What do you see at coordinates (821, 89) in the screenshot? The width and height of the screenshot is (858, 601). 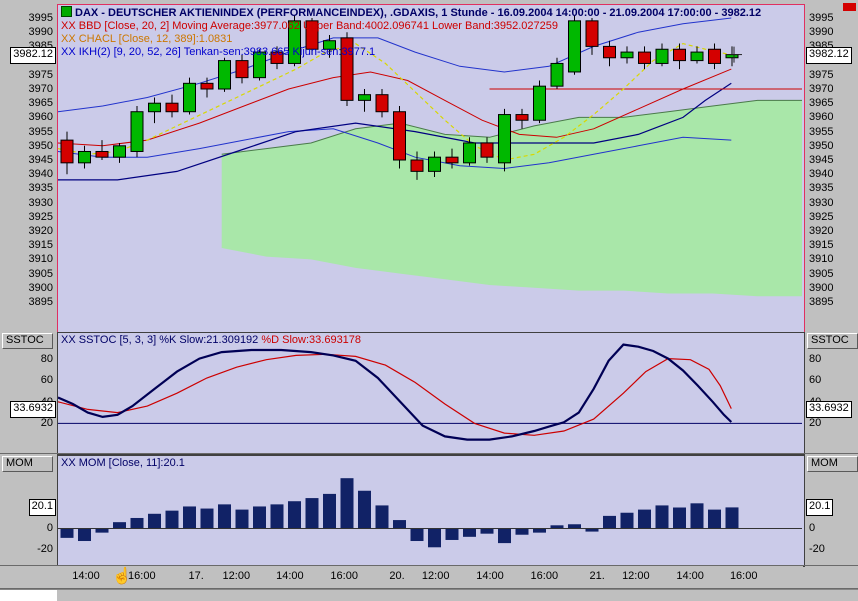 I see `axis-tick-label: 3970` at bounding box center [821, 89].